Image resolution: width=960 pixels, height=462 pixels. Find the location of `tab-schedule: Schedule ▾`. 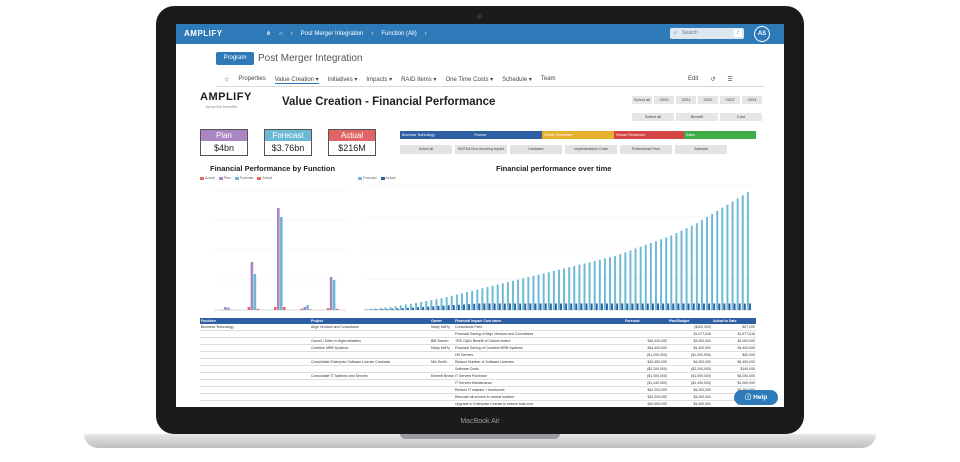

tab-schedule: Schedule ▾ is located at coordinates (517, 80).